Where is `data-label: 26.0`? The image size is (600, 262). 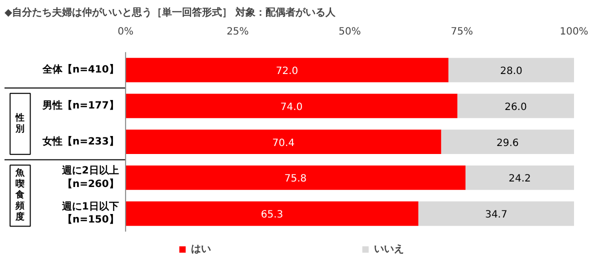
data-label: 26.0 is located at coordinates (515, 107).